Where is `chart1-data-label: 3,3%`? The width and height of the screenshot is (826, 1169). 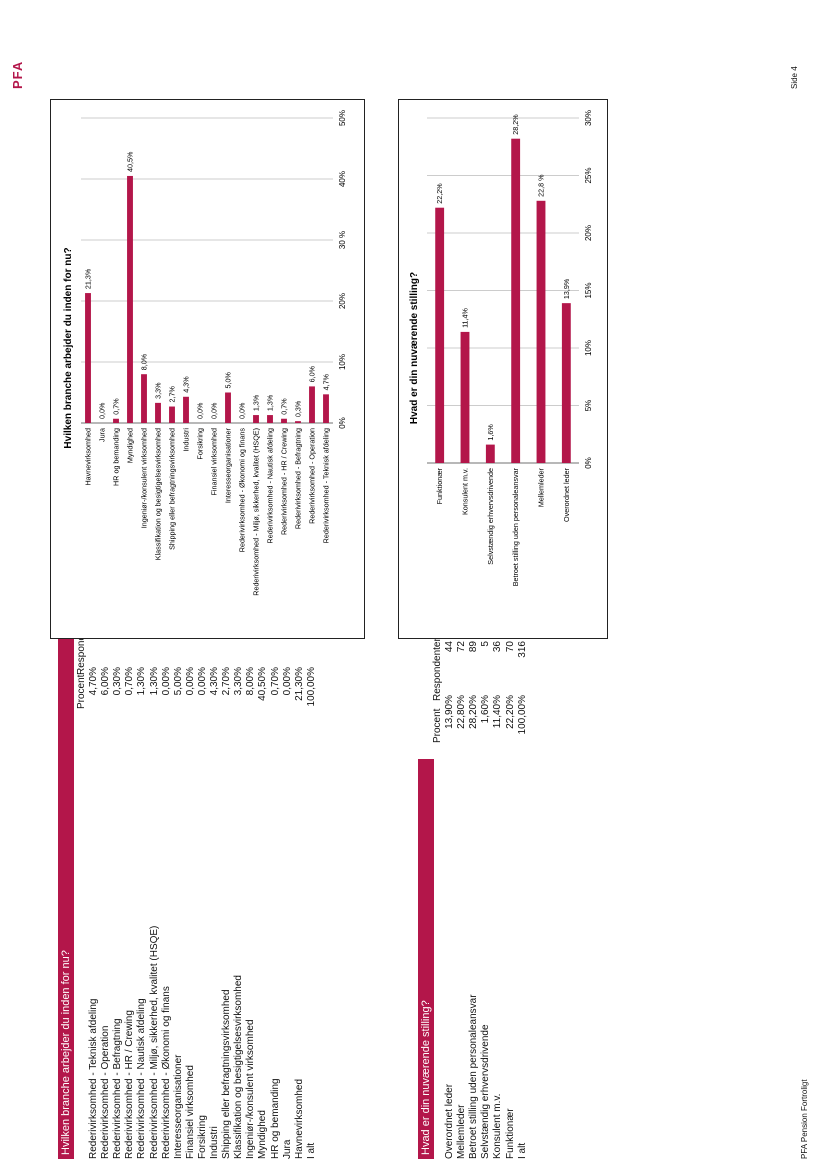 chart1-data-label: 3,3% is located at coordinates (158, 390).